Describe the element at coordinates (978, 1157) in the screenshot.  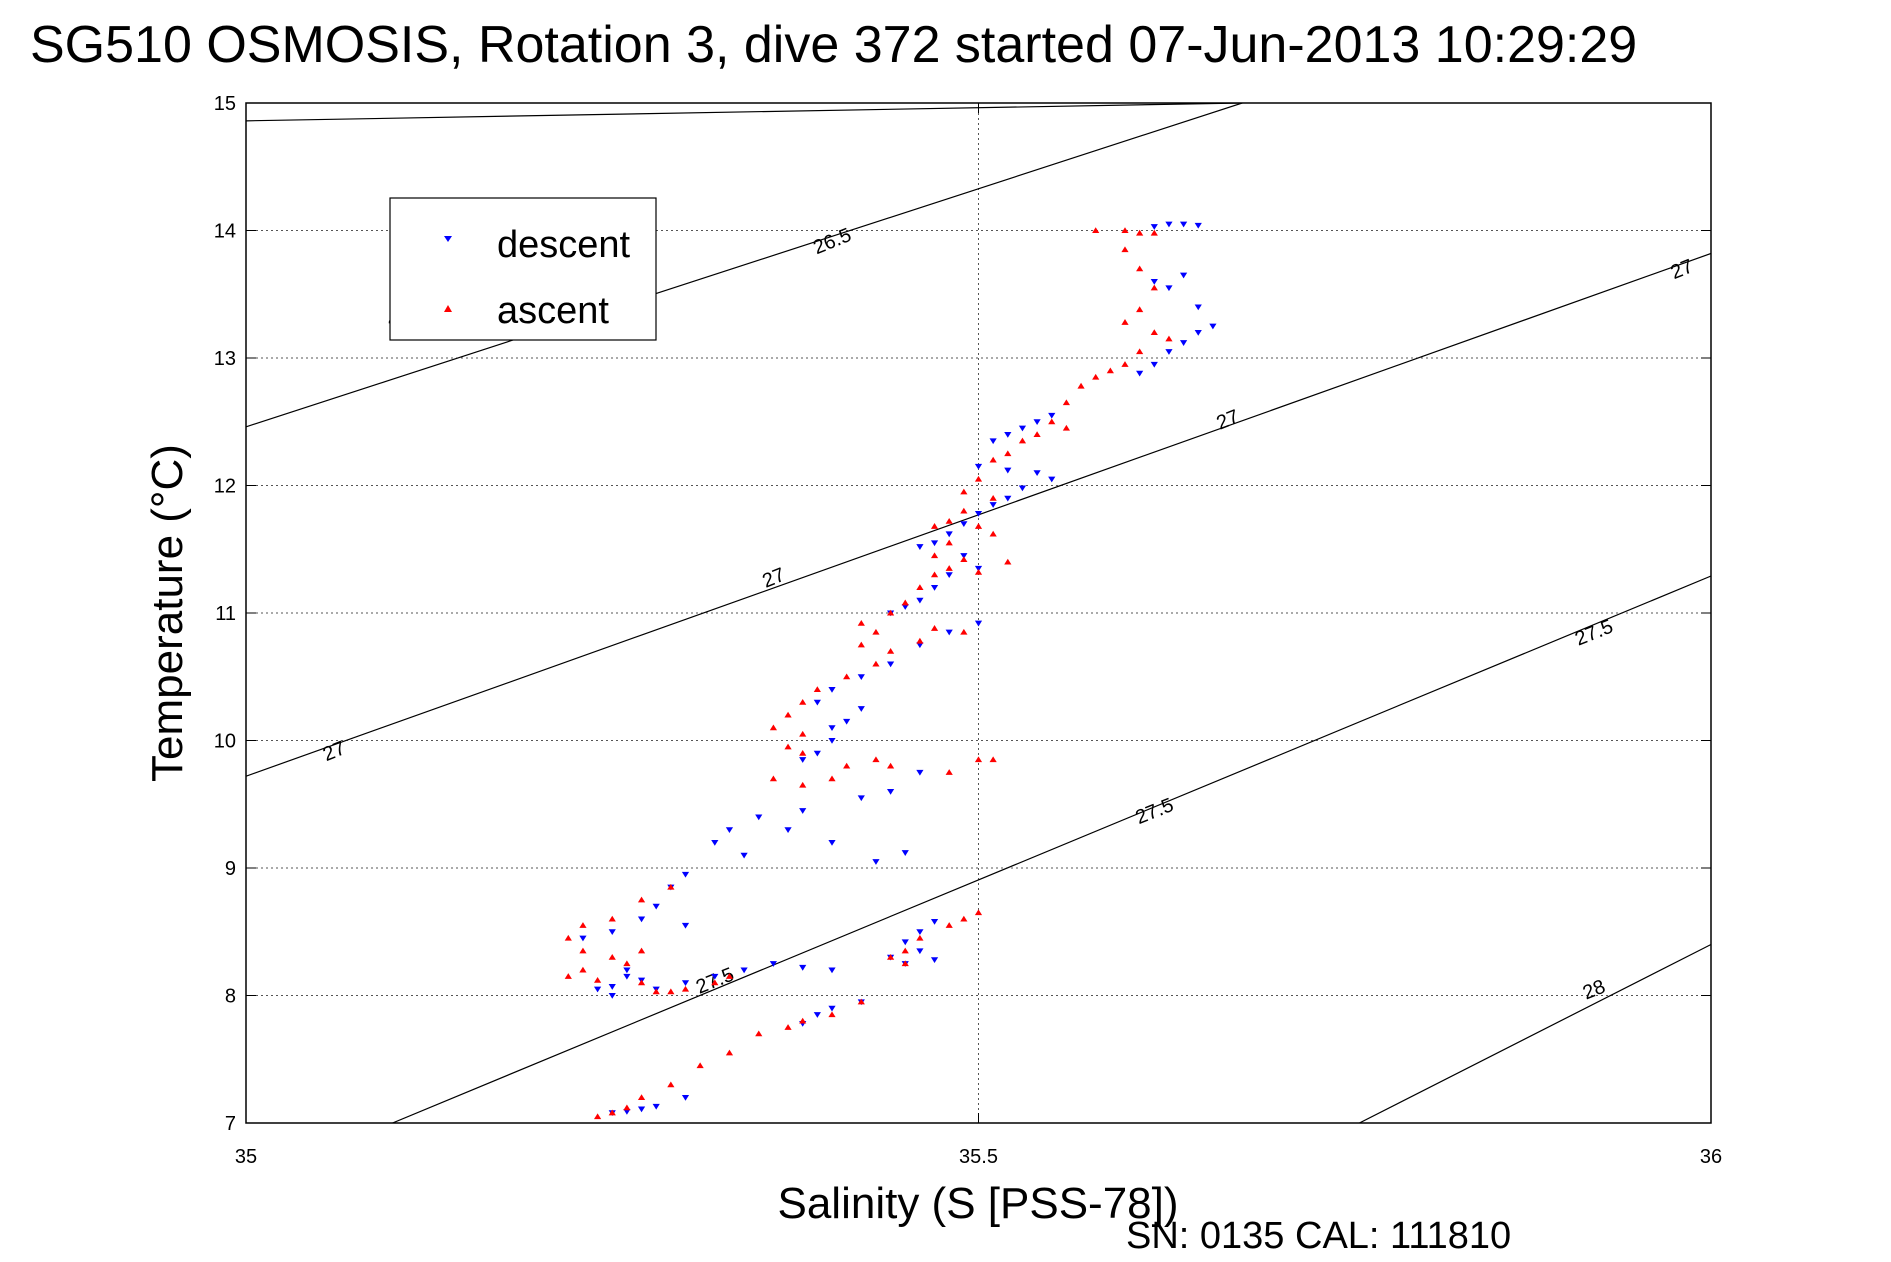
I see `x-tick-label: 35.5` at that location.